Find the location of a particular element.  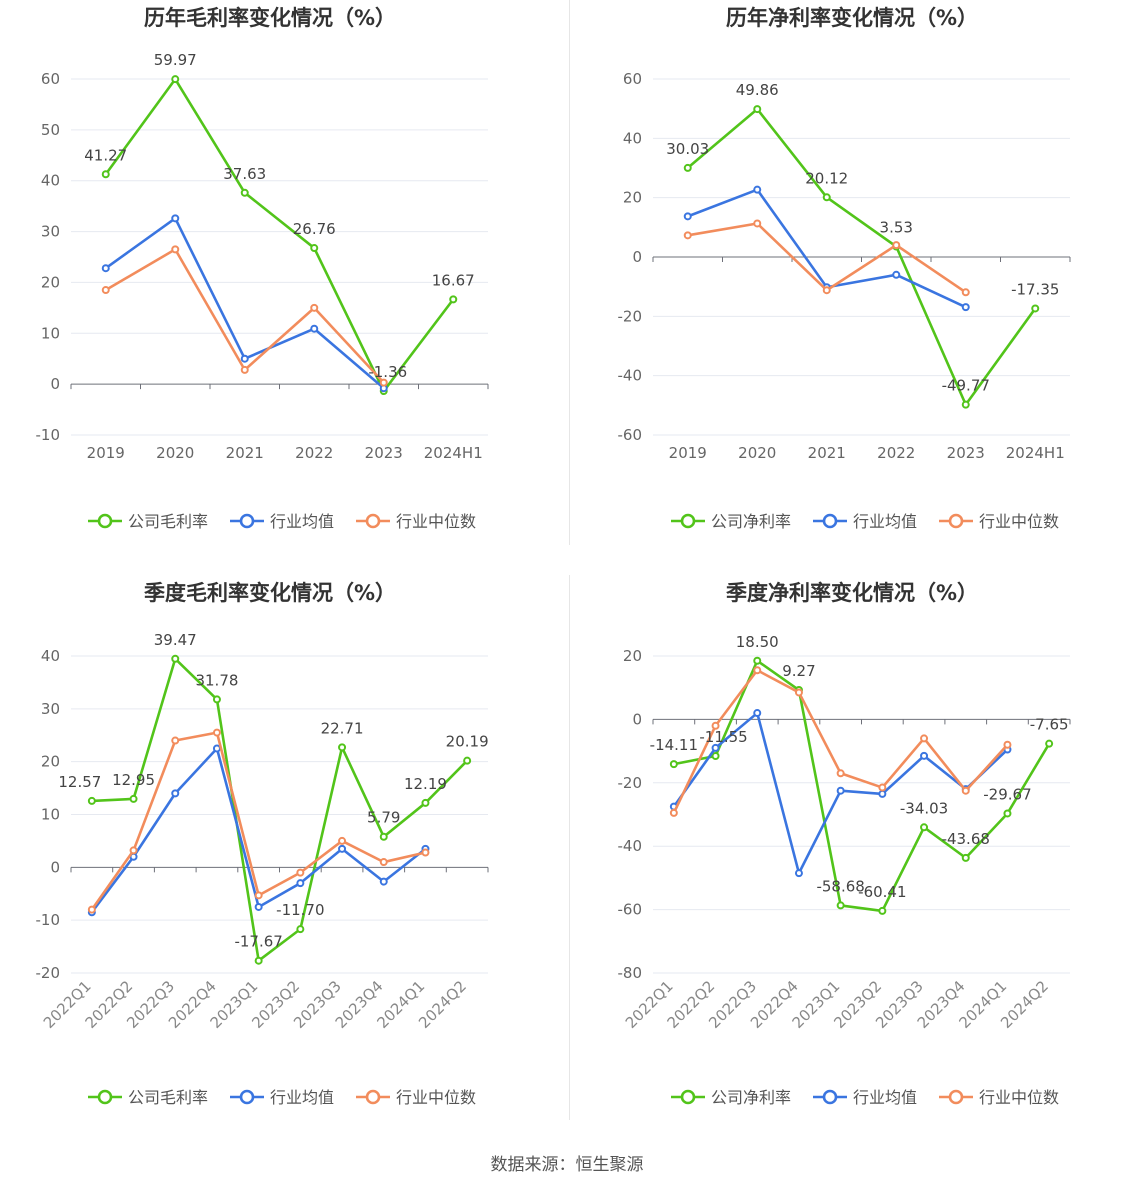

data-label: -17.67 is located at coordinates (258, 942).